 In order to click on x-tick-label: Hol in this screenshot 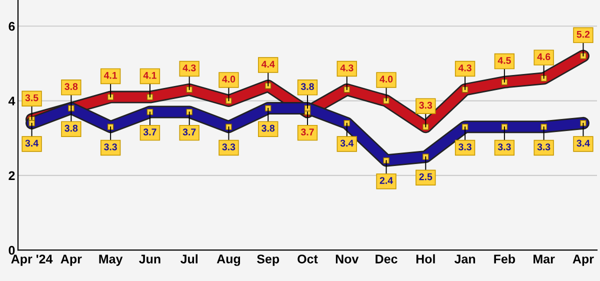, I will do `click(425, 259)`.